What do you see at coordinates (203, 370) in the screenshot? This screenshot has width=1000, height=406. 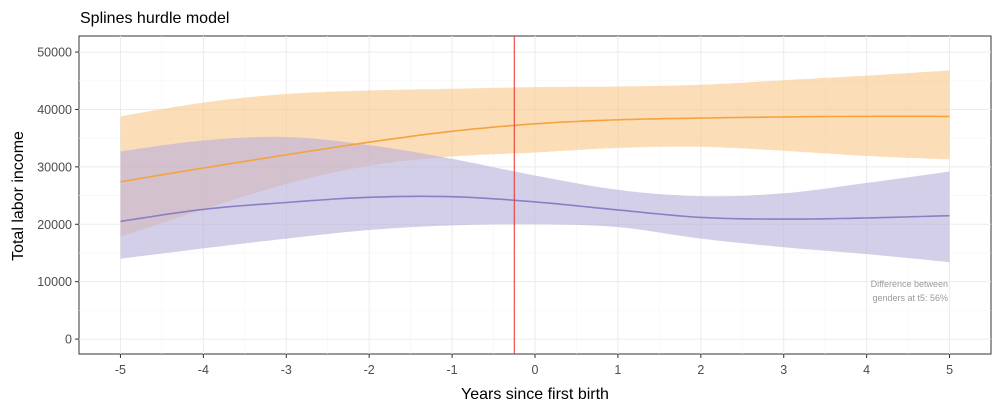 I see `x-tick-label: -4` at bounding box center [203, 370].